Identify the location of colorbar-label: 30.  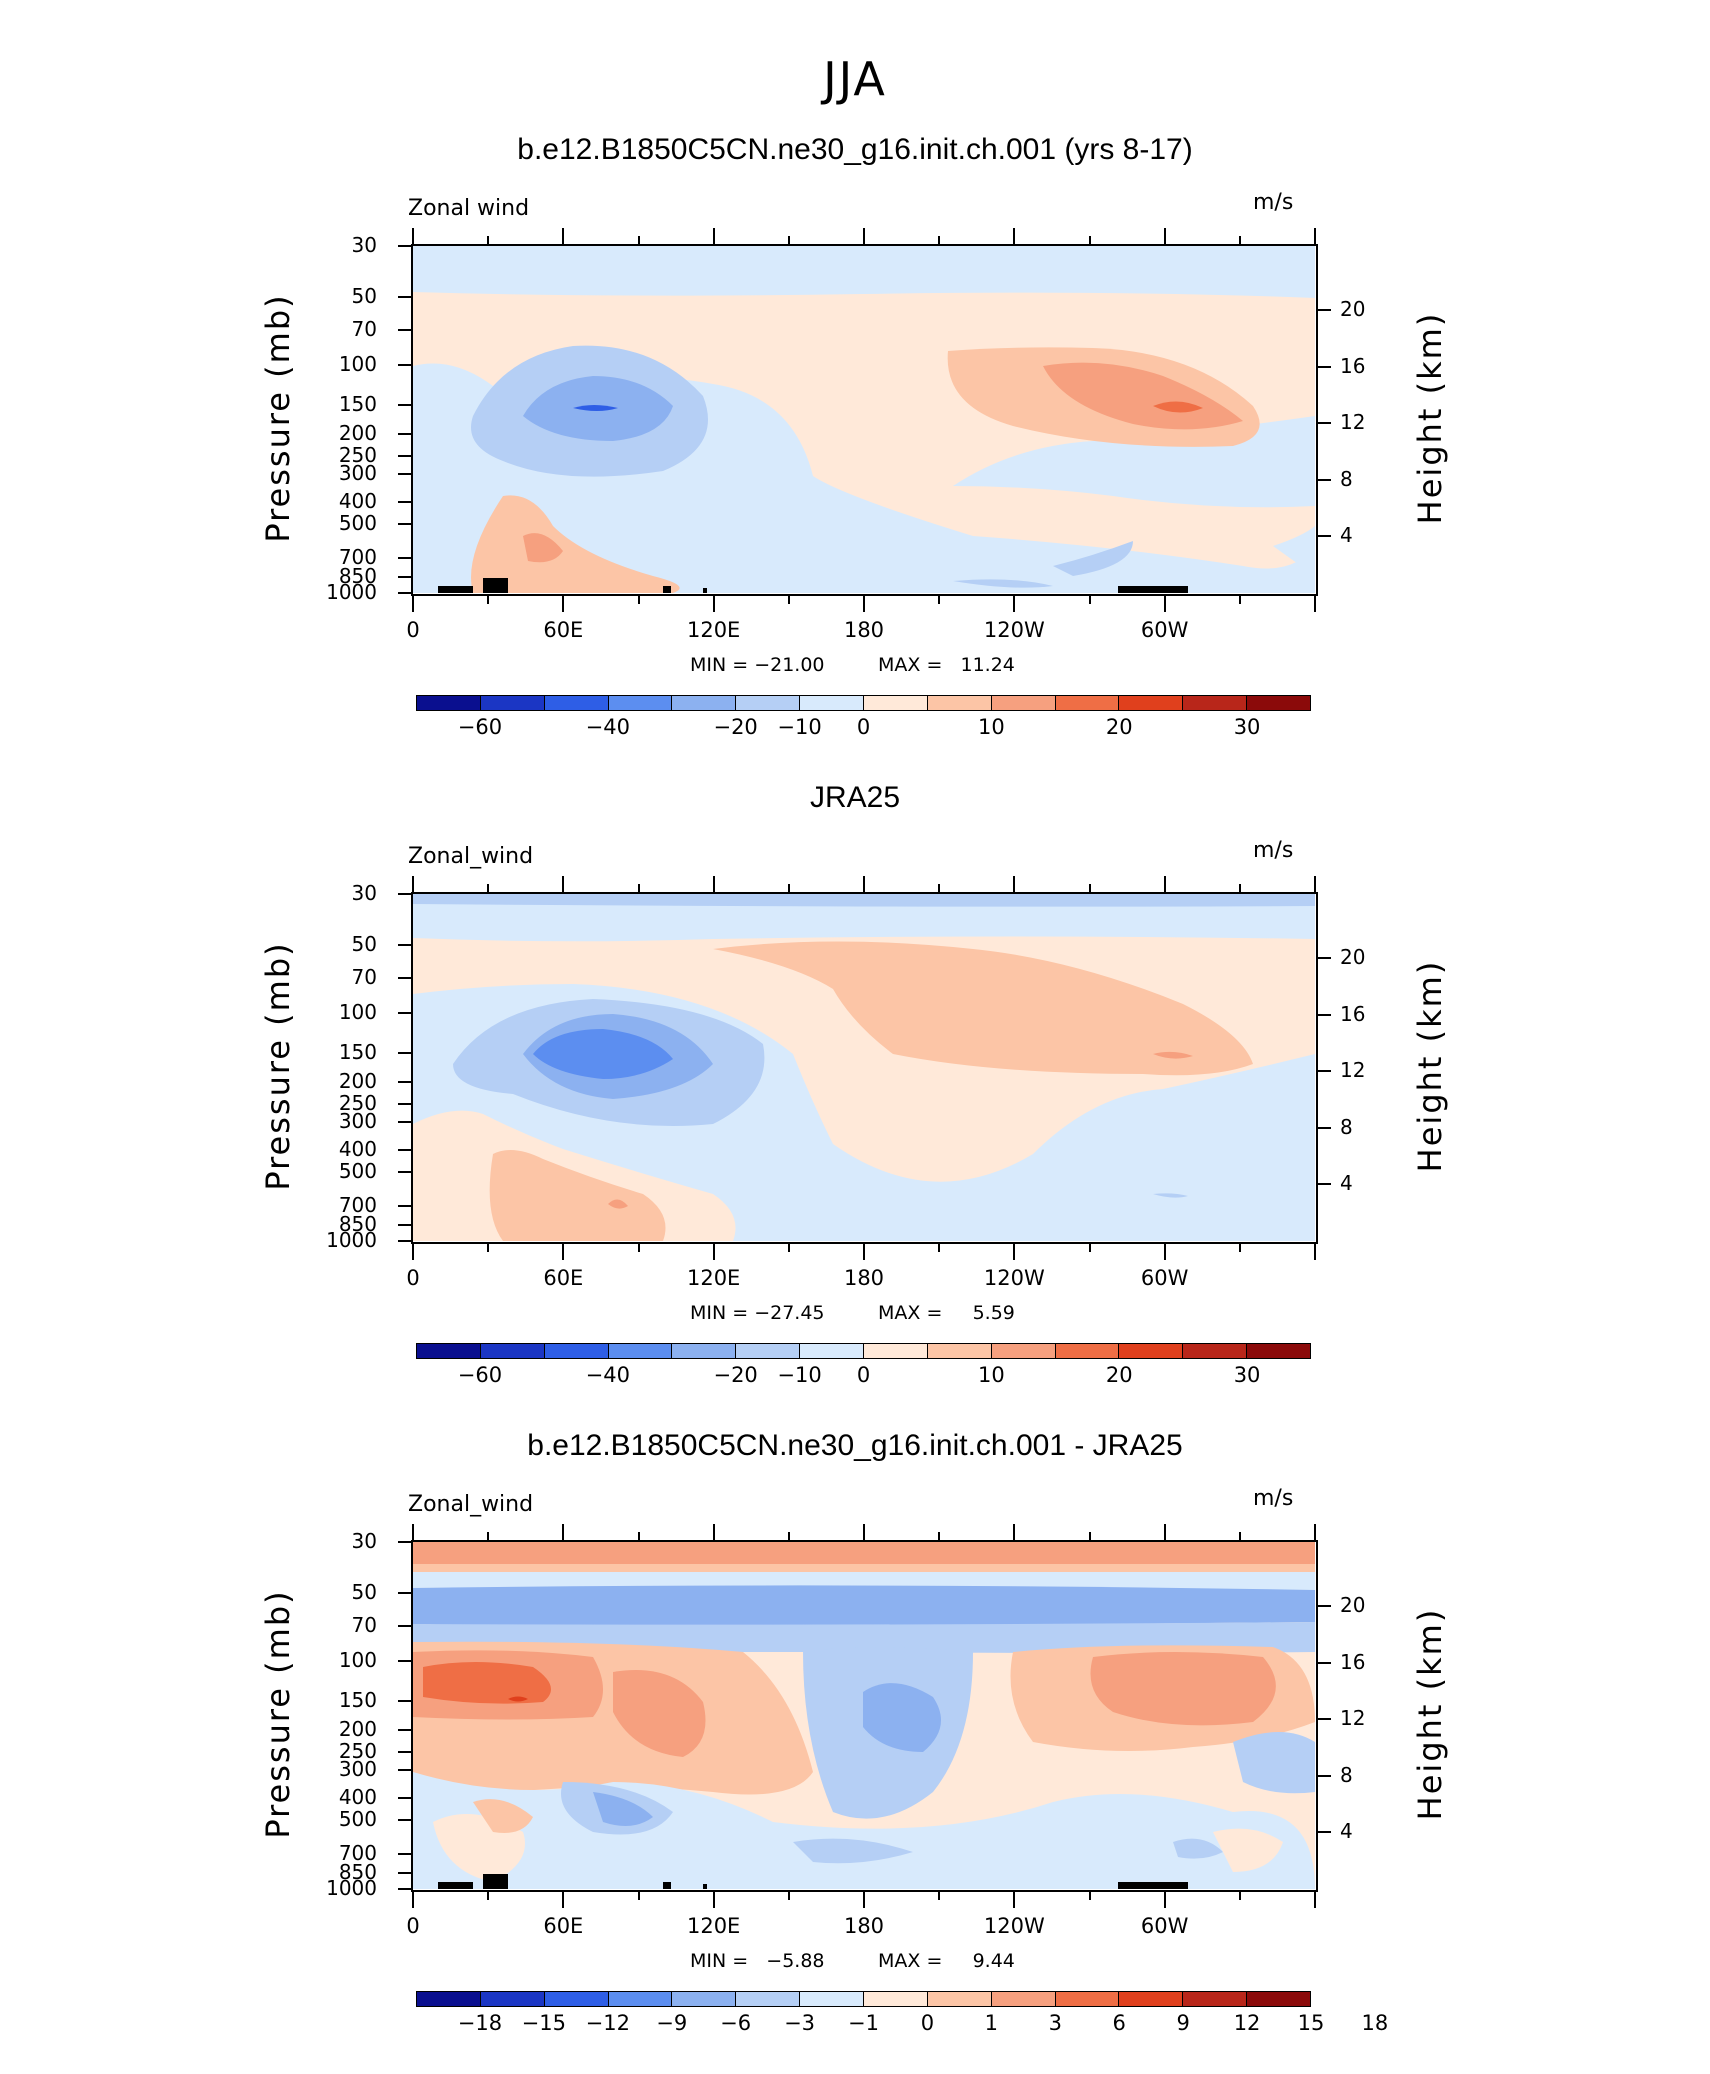
(1247, 1375).